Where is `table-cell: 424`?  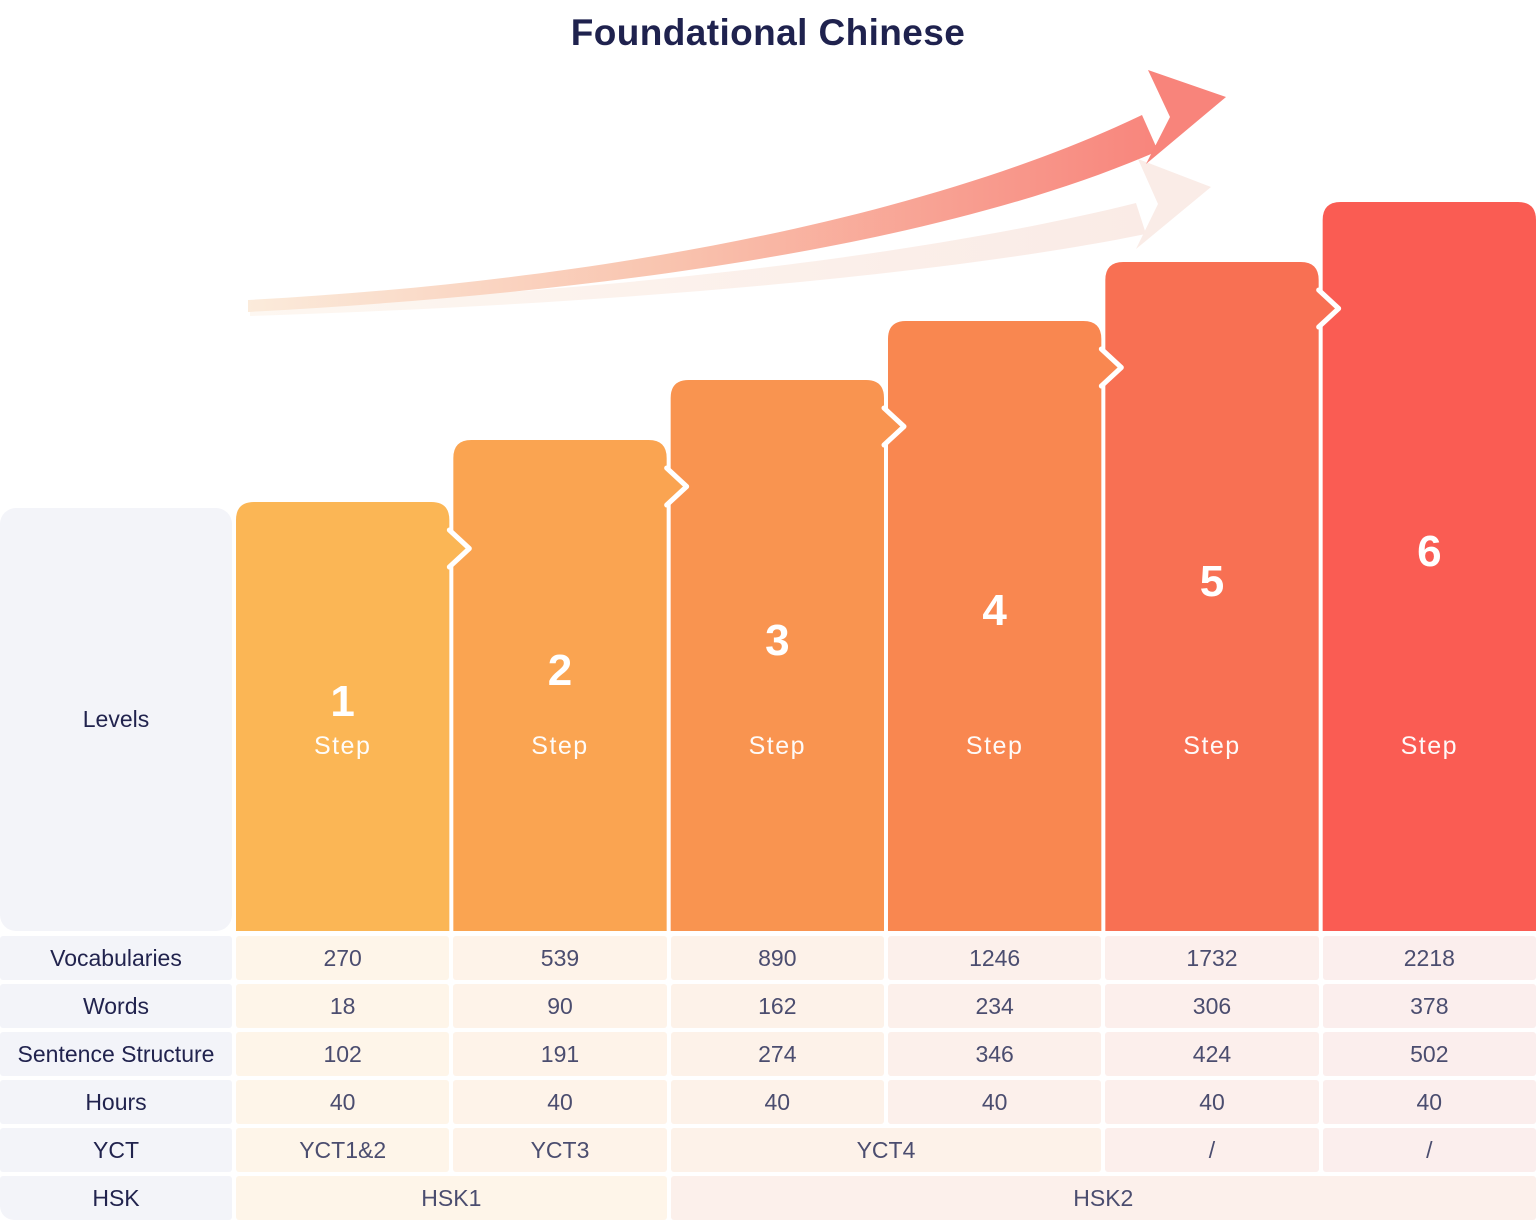 table-cell: 424 is located at coordinates (1212, 1054).